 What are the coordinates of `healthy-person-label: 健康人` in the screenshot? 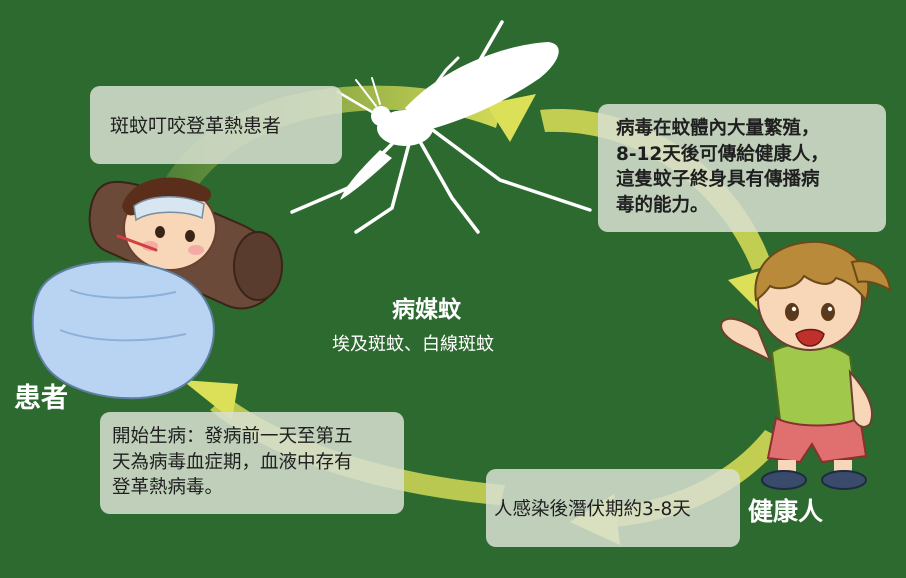 It's located at (786, 511).